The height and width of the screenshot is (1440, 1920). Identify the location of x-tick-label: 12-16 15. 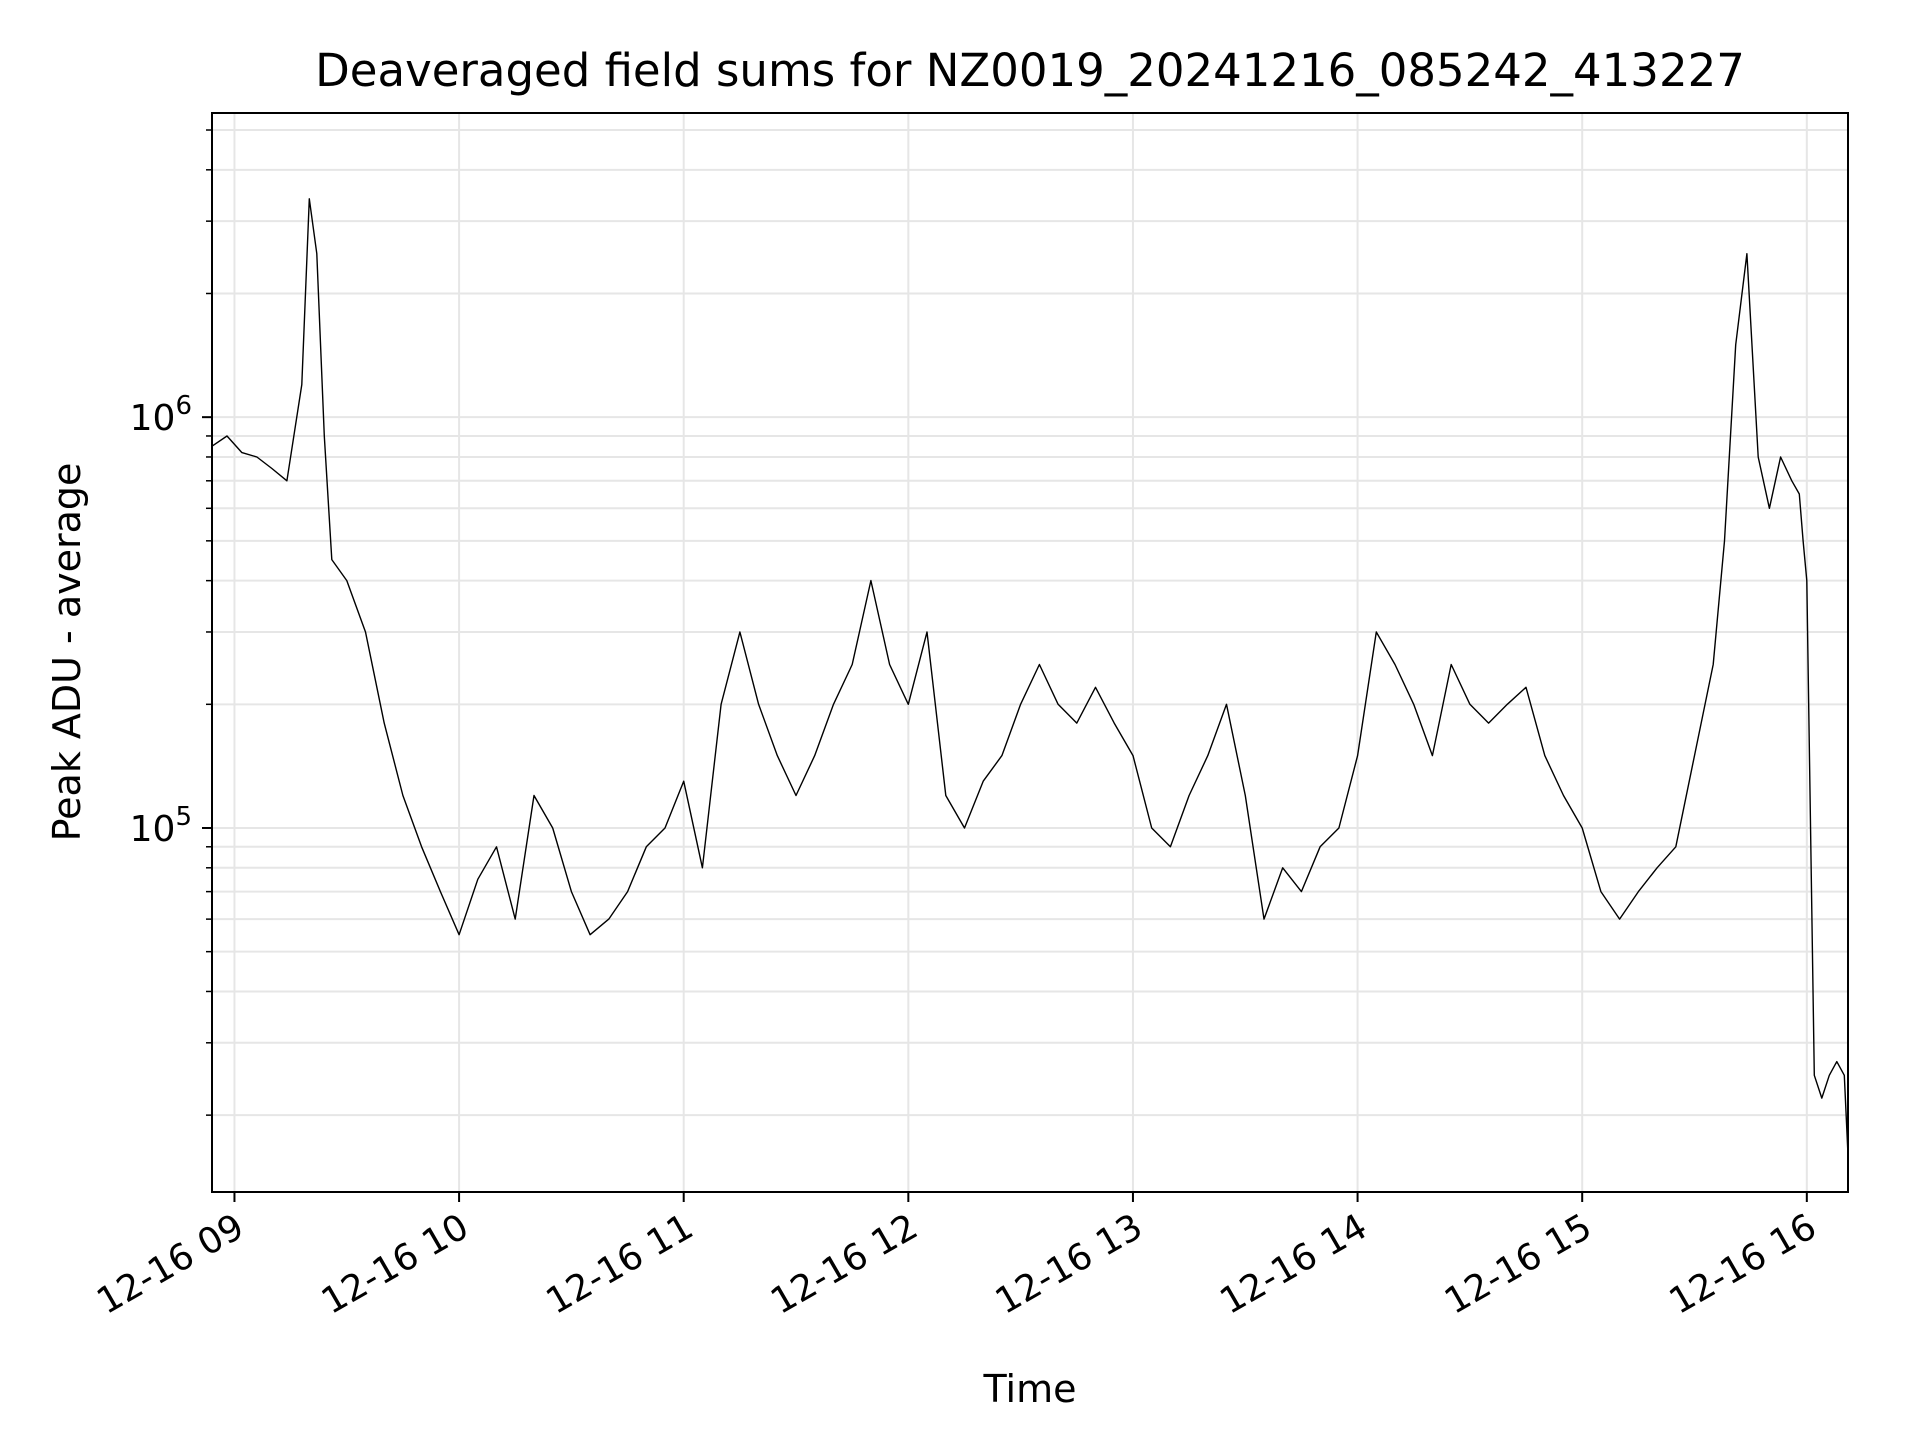
(1518, 1264).